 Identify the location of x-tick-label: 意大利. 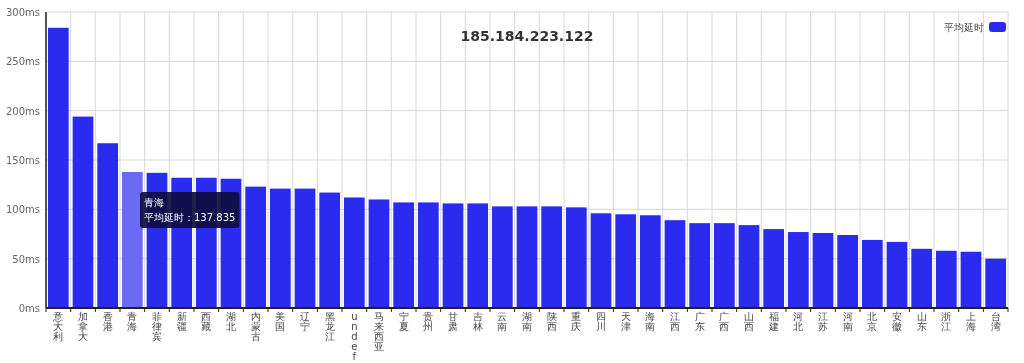
(58, 326).